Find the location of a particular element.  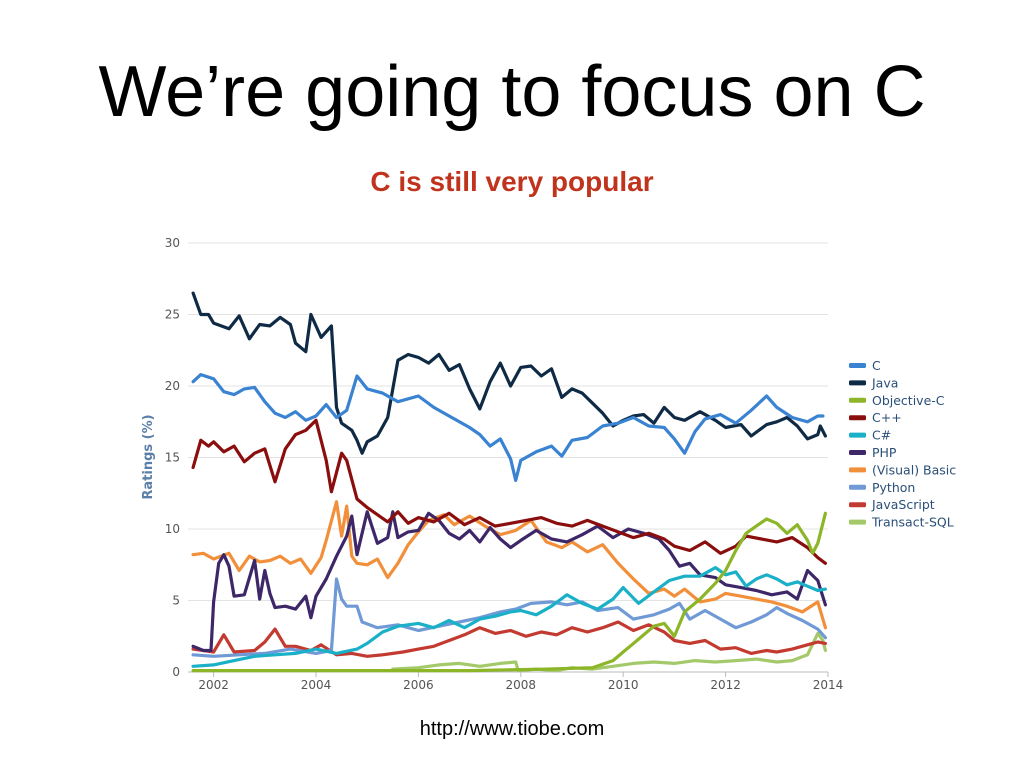

legend-swatch-objective-c is located at coordinates (857, 400).